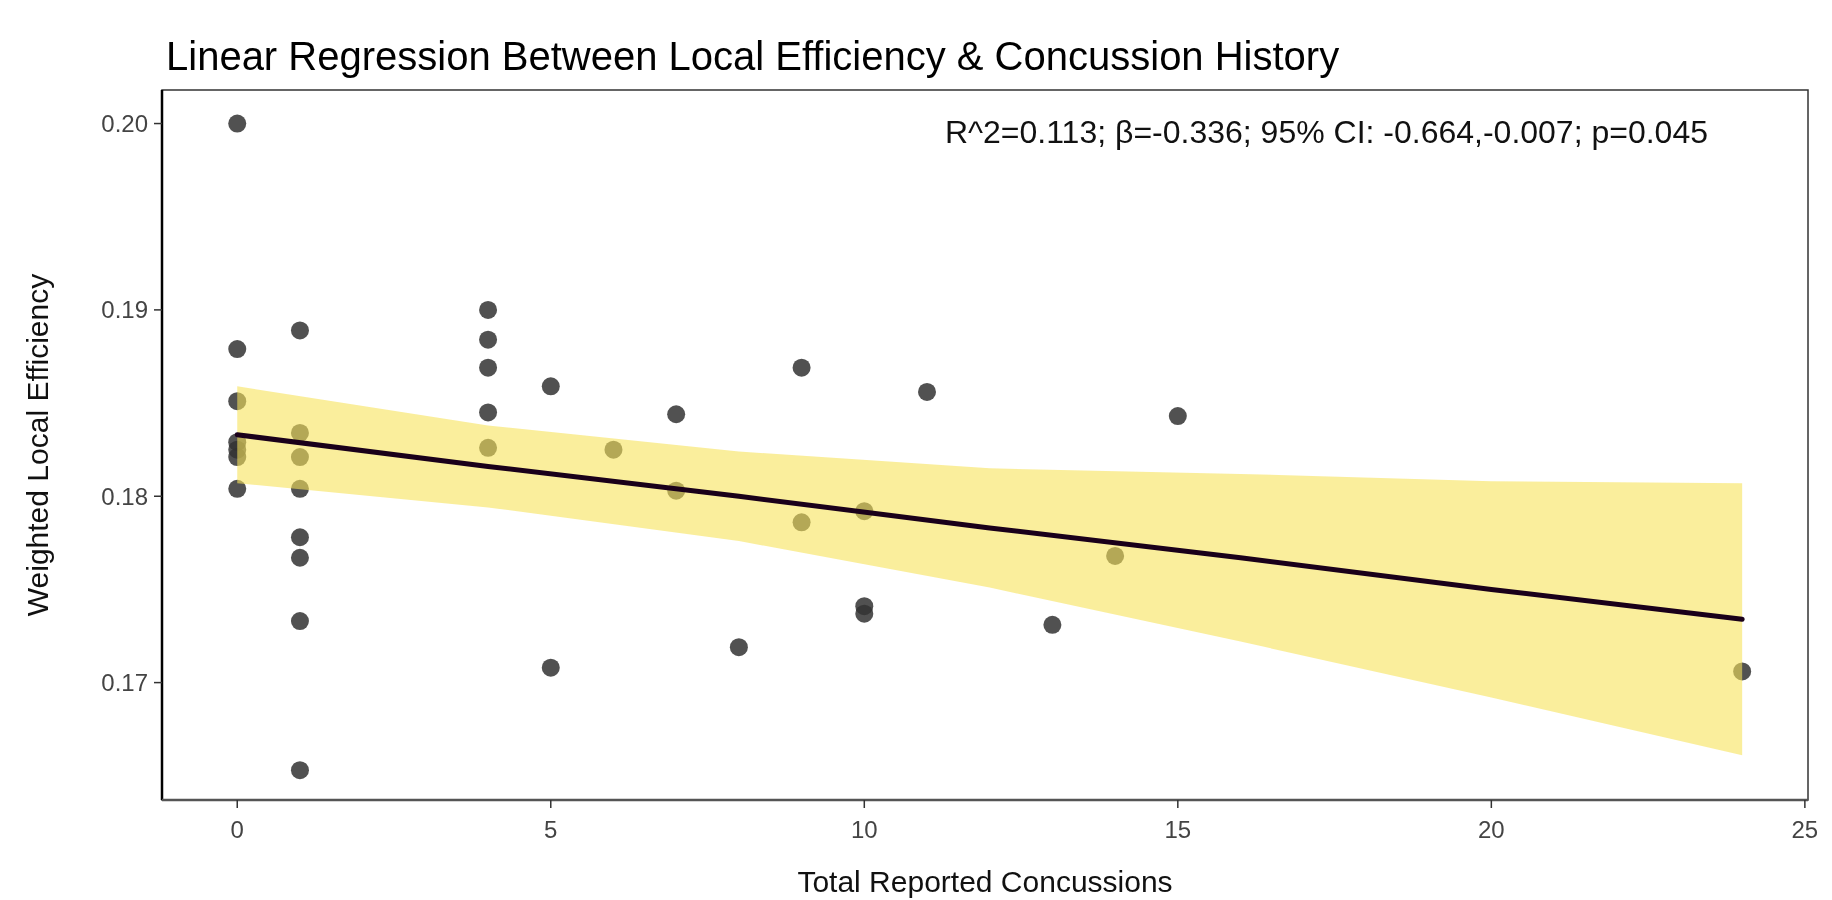 The image size is (1832, 900). Describe the element at coordinates (1178, 829) in the screenshot. I see `x-tick-label: 15` at that location.